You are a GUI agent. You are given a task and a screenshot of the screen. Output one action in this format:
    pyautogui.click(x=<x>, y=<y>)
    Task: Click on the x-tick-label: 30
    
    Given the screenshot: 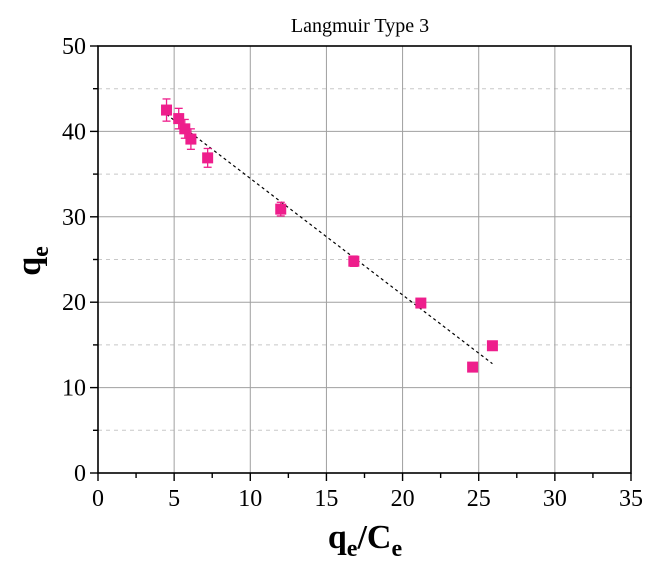 What is the action you would take?
    pyautogui.click(x=555, y=499)
    